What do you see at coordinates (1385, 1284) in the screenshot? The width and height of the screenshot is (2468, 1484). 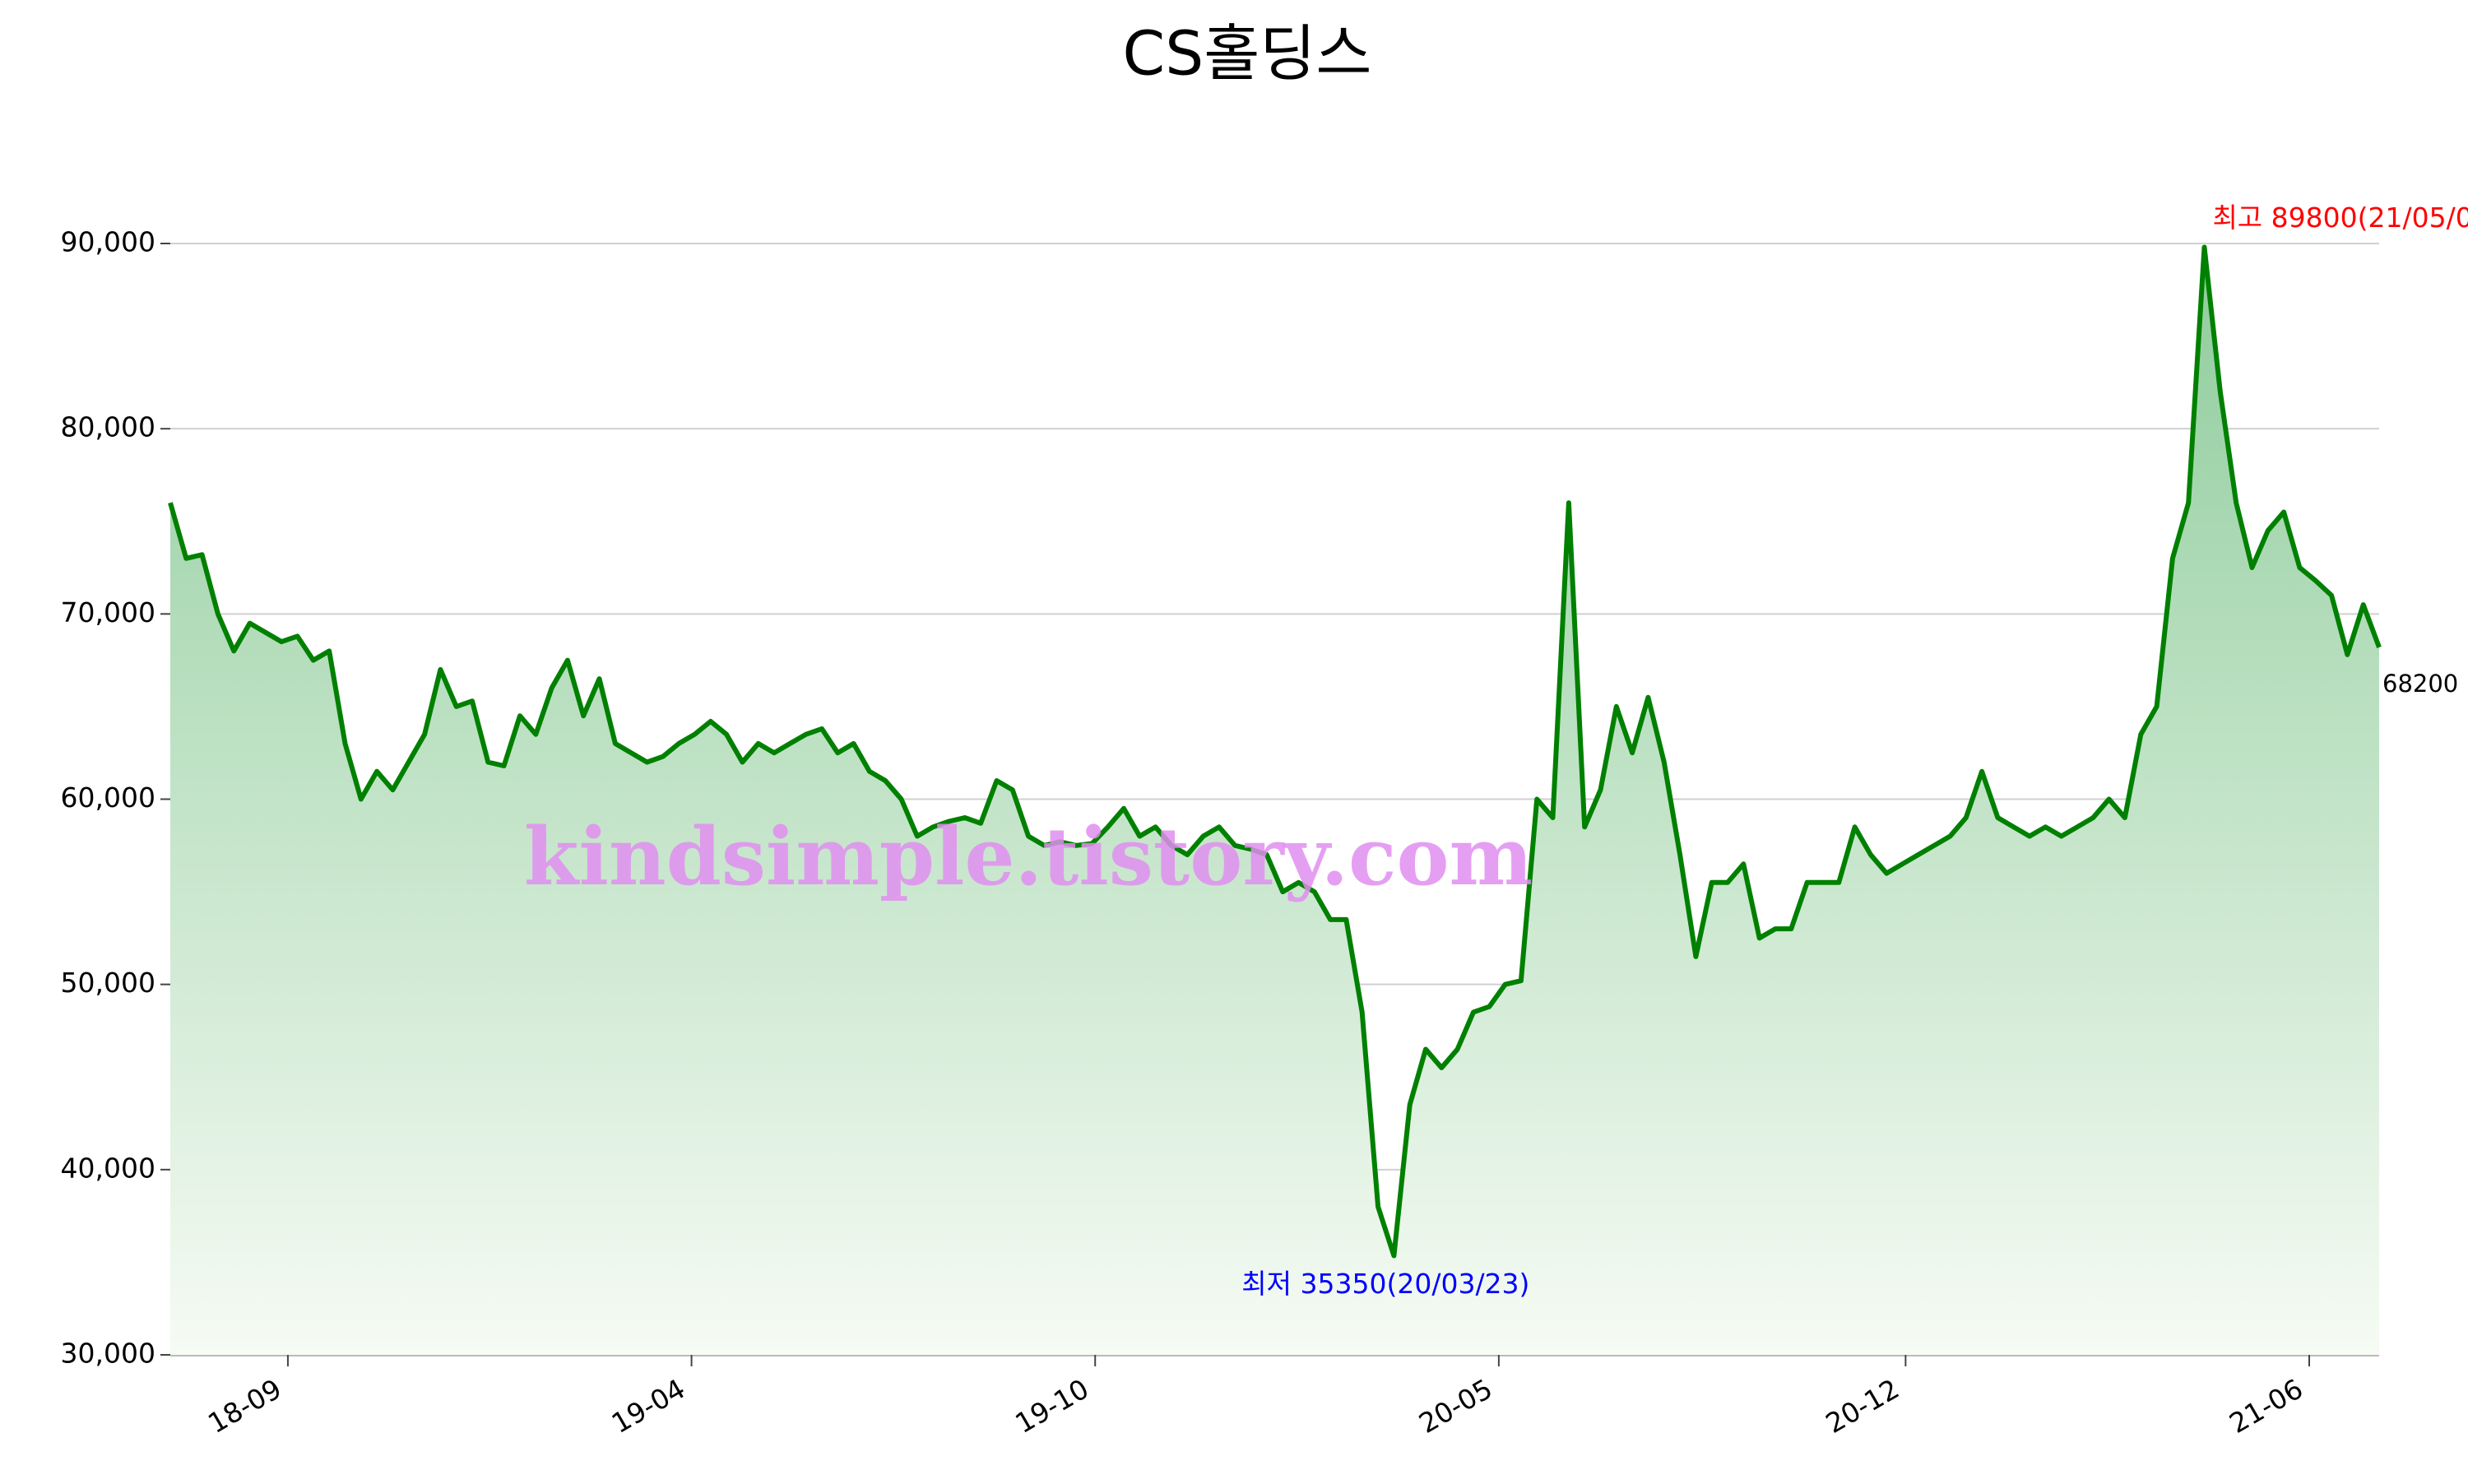 I see `min-annotation: 최저 35350(20/03/23)` at bounding box center [1385, 1284].